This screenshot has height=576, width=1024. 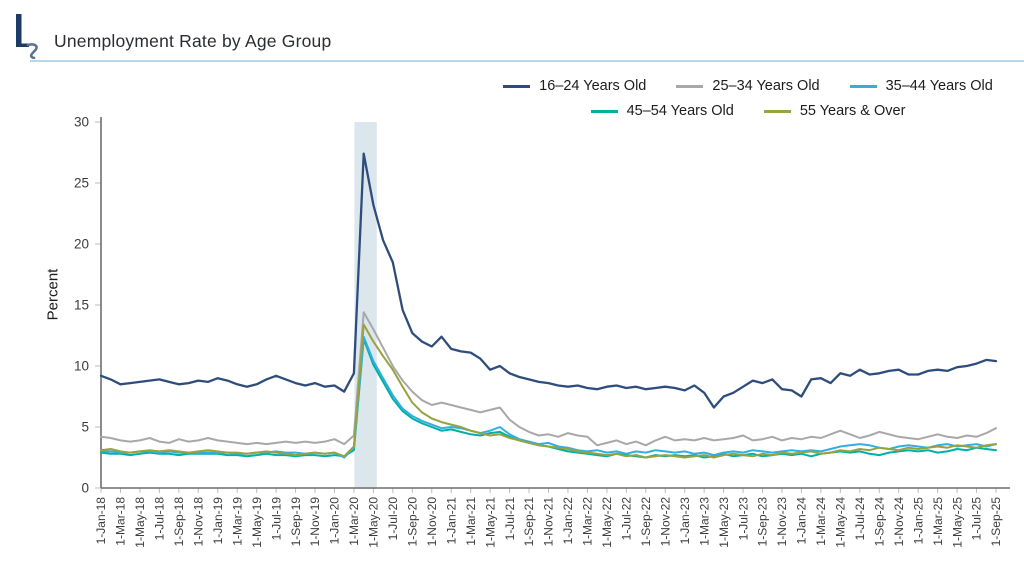 I want to click on x-tick-label: 1-May-21, so click(x=490, y=522).